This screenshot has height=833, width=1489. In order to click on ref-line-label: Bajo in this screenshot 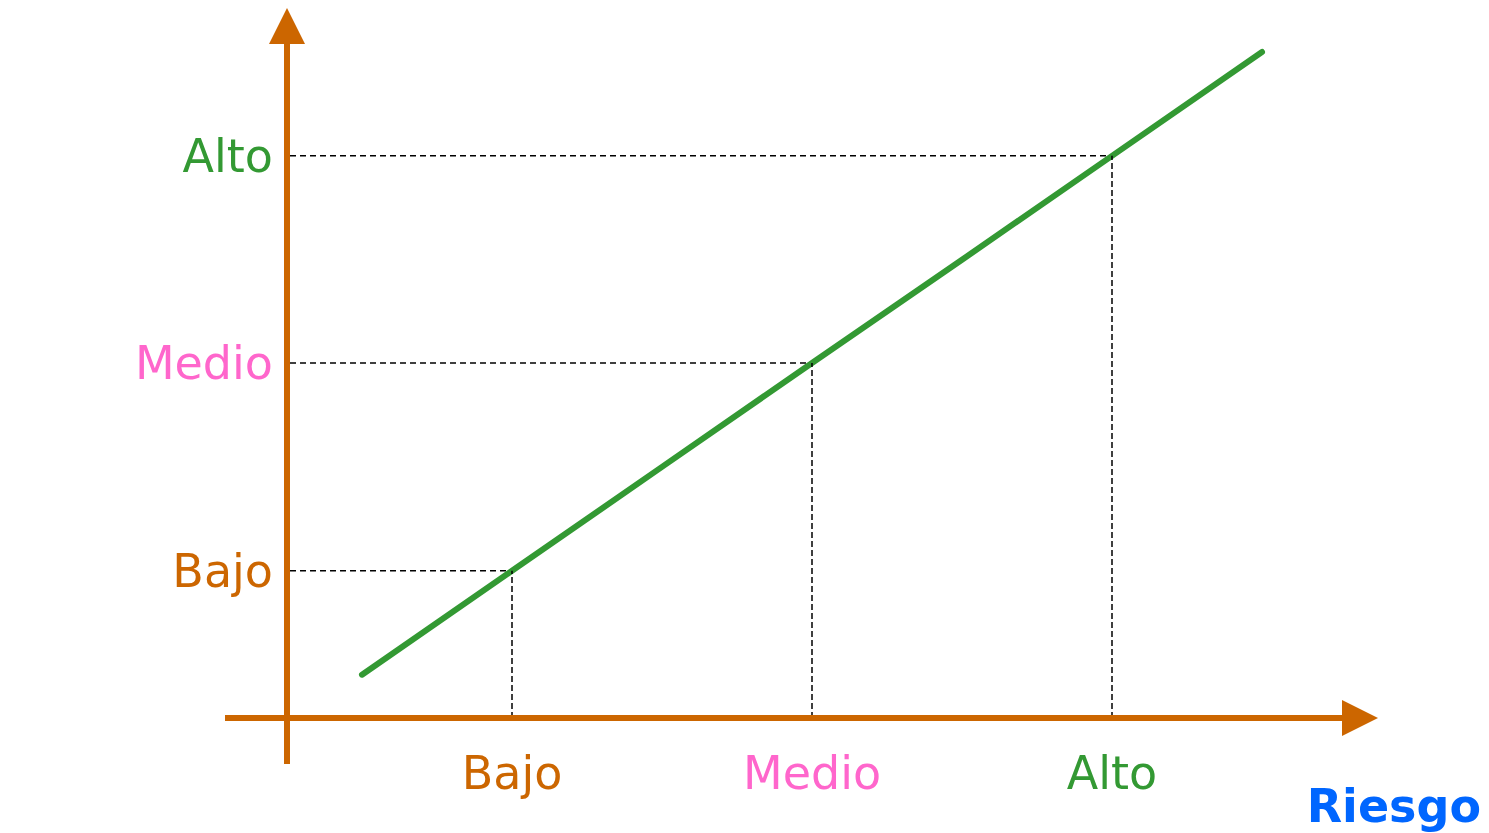, I will do `click(222, 570)`.